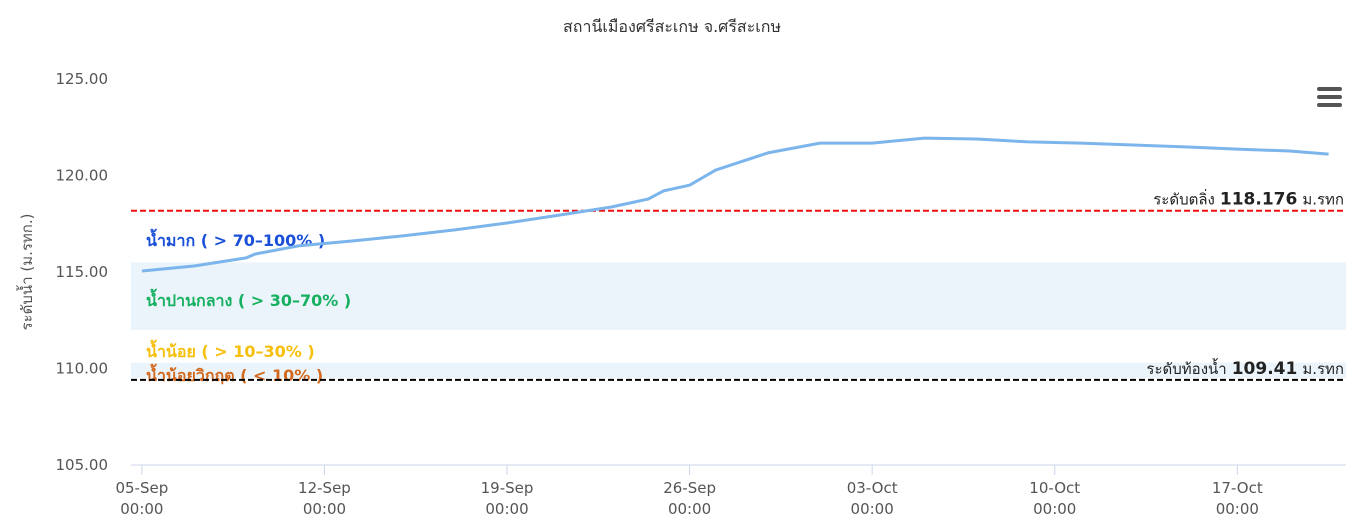 This screenshot has width=1359, height=522. Describe the element at coordinates (872, 498) in the screenshot. I see `x-tick-label: 03-Oct 00:00` at that location.